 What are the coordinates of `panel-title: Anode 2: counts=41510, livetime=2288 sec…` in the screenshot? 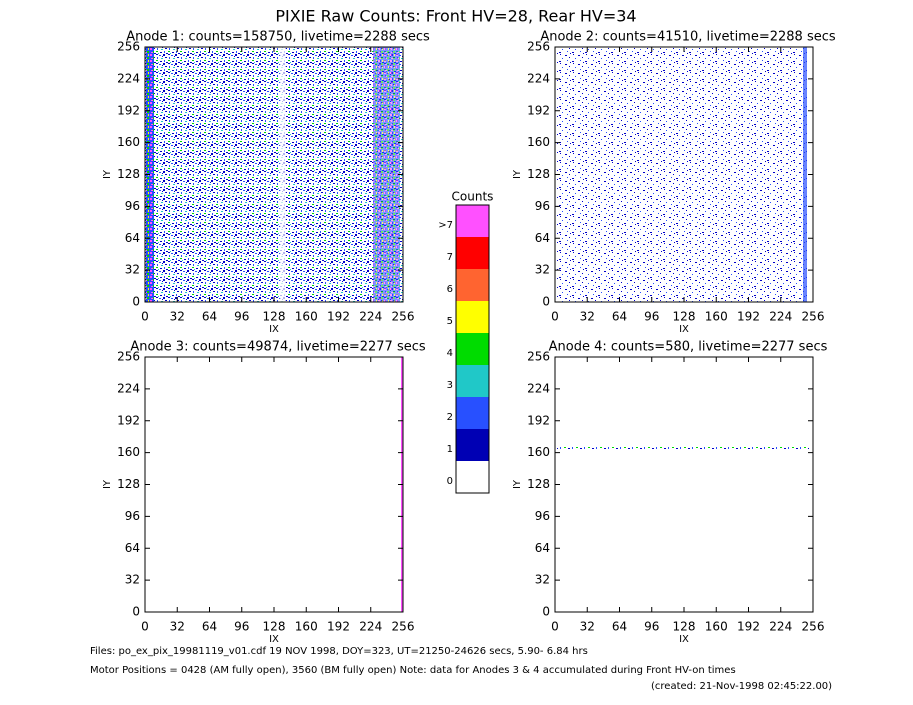 It's located at (688, 37).